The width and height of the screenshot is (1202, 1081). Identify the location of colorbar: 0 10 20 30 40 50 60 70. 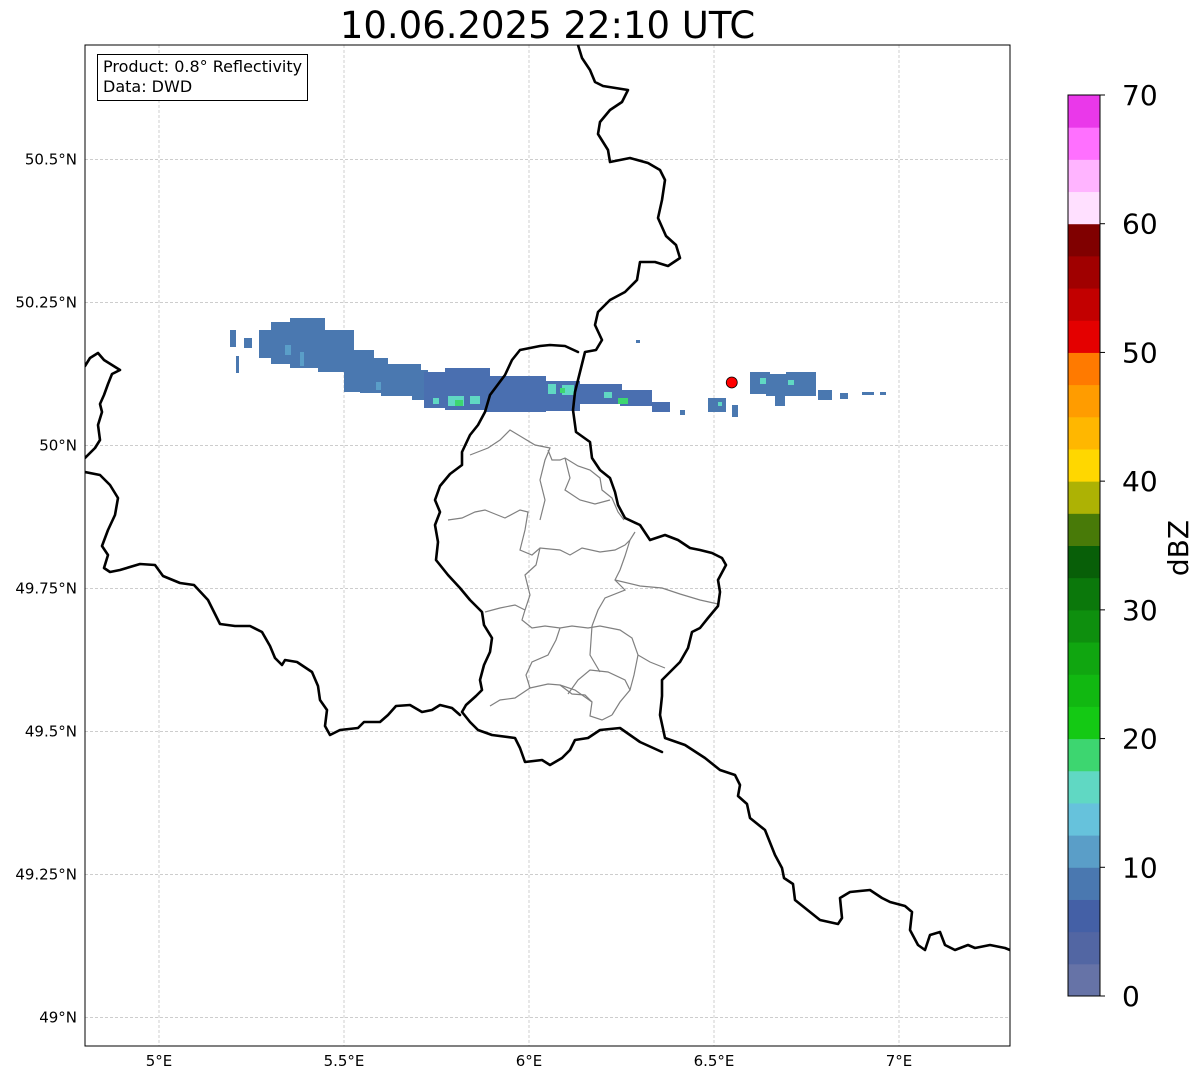
(1112, 546).